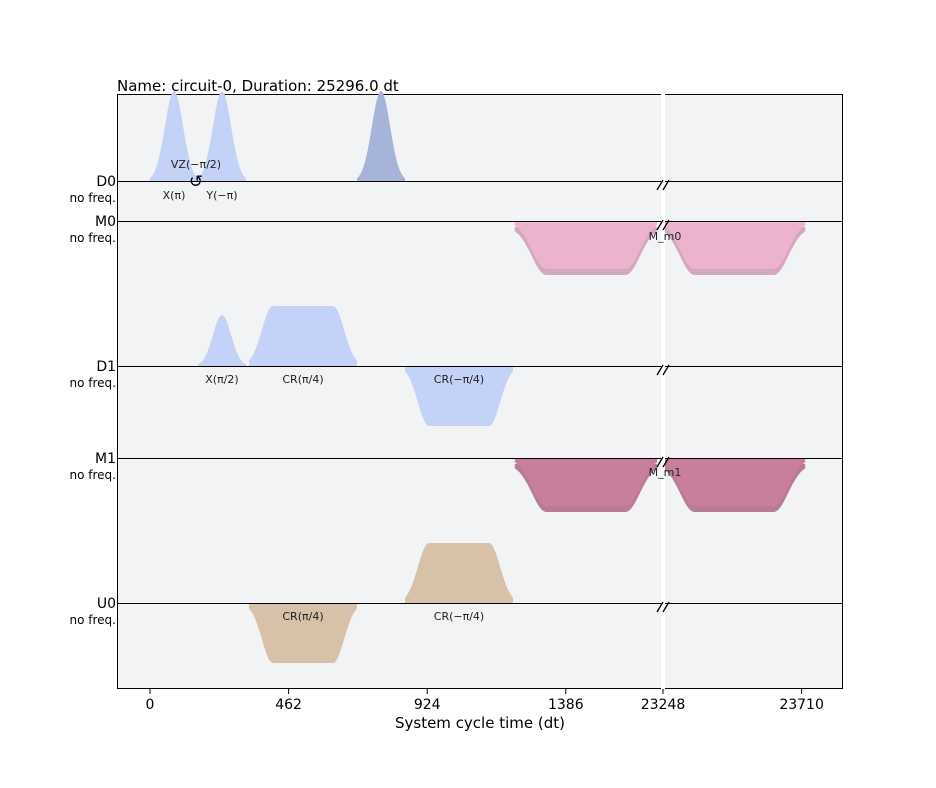 This screenshot has width=936, height=788. Describe the element at coordinates (105, 459) in the screenshot. I see `channel-label-m1: M1` at that location.